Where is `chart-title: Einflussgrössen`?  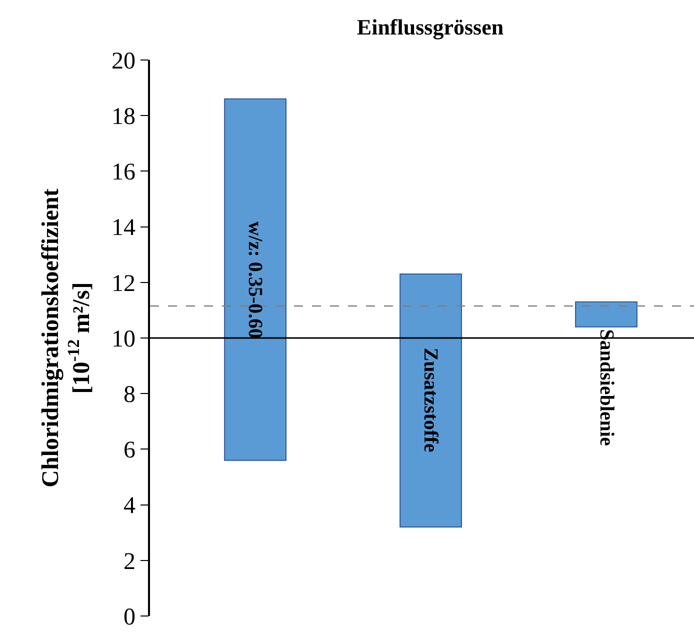
chart-title: Einflussgrössen is located at coordinates (430, 27).